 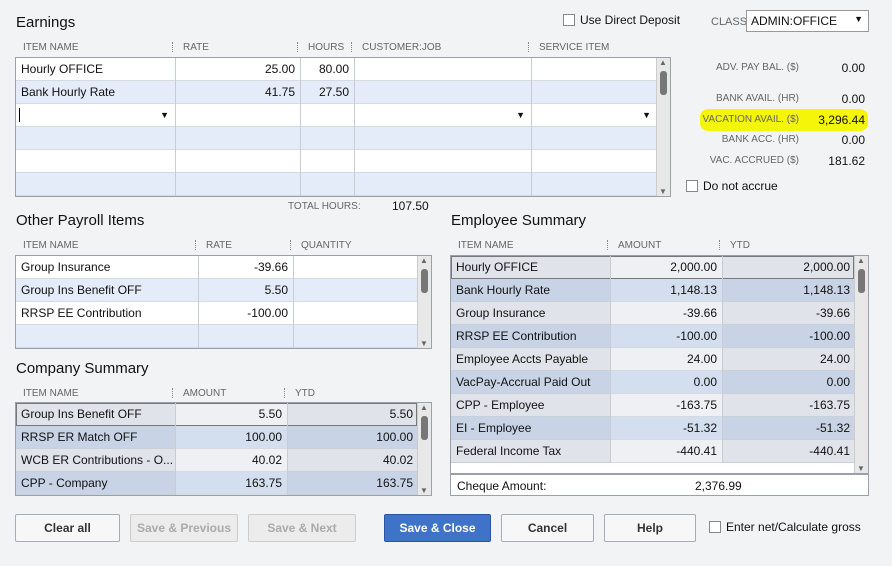 What do you see at coordinates (437, 528) in the screenshot?
I see `button: Save & Close` at bounding box center [437, 528].